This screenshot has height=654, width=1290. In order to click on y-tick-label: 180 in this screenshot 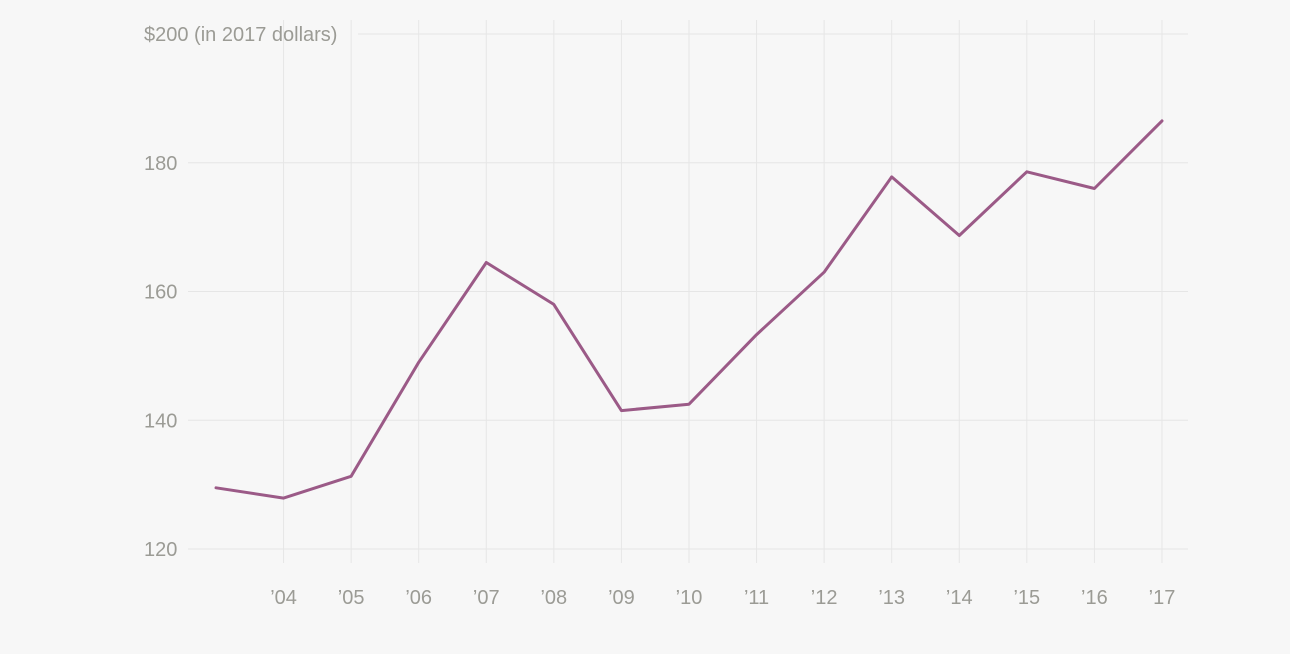, I will do `click(160, 164)`.